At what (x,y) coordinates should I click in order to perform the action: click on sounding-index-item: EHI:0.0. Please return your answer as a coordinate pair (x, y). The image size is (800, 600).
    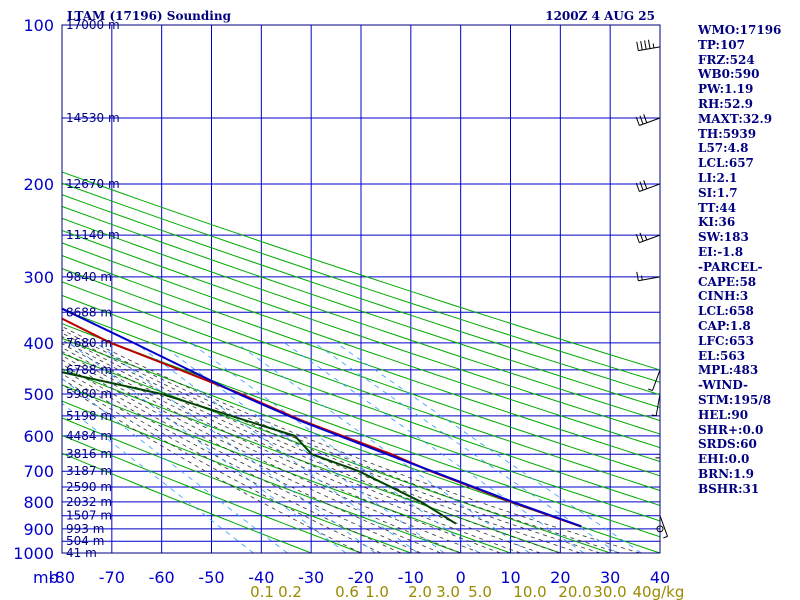
    Looking at the image, I should click on (724, 459).